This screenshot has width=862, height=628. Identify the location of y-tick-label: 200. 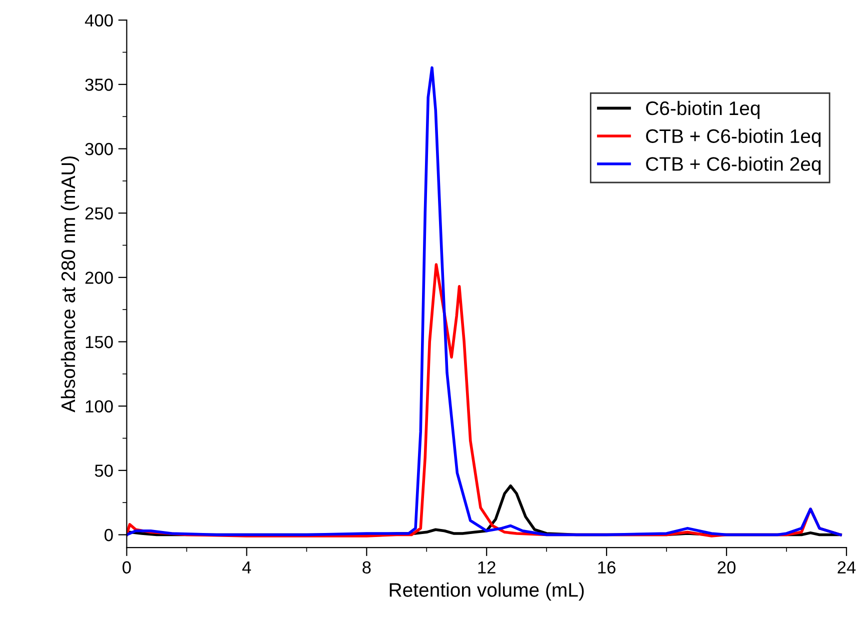
(99, 278).